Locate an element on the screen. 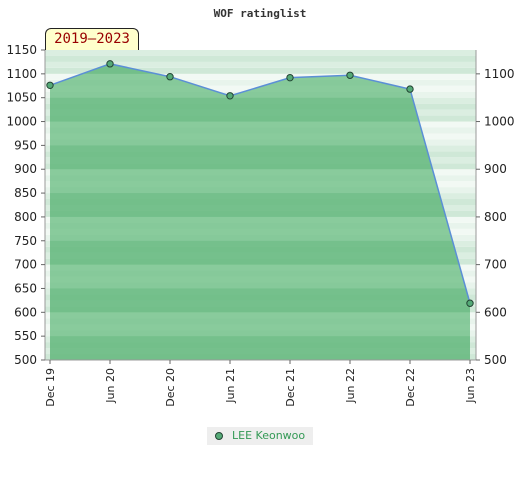  y-tick-label-right: 500 is located at coordinates (495, 360).